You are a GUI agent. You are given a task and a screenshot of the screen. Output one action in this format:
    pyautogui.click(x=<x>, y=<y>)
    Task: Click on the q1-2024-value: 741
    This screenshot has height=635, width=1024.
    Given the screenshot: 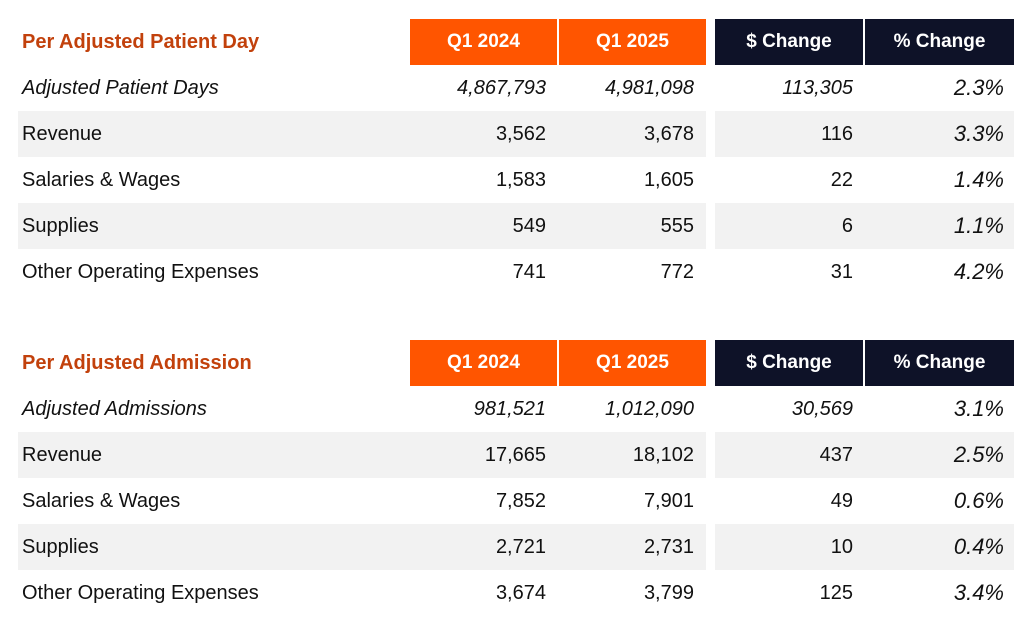 What is the action you would take?
    pyautogui.click(x=529, y=271)
    